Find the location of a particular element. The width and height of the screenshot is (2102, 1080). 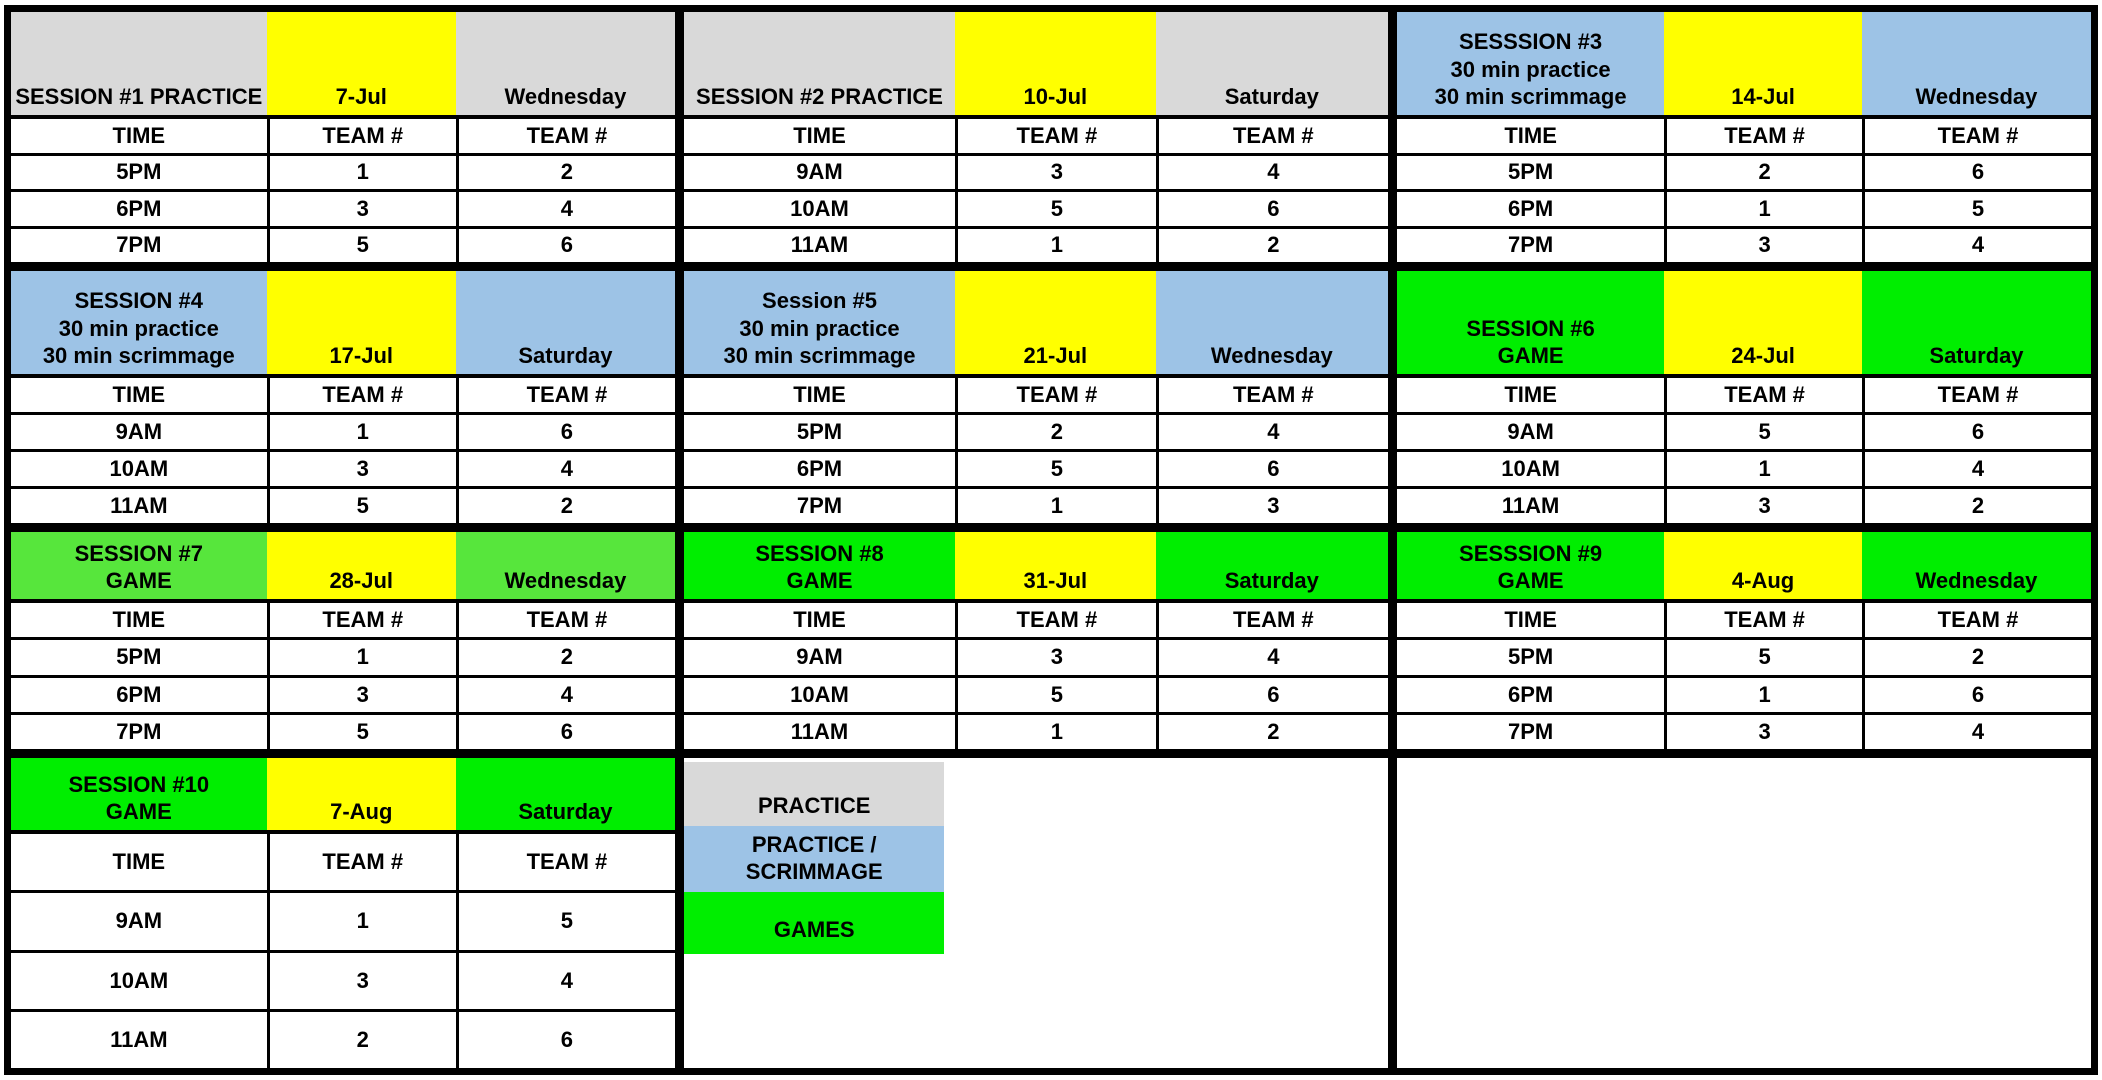

session-date: 17-Jul is located at coordinates (361, 322).